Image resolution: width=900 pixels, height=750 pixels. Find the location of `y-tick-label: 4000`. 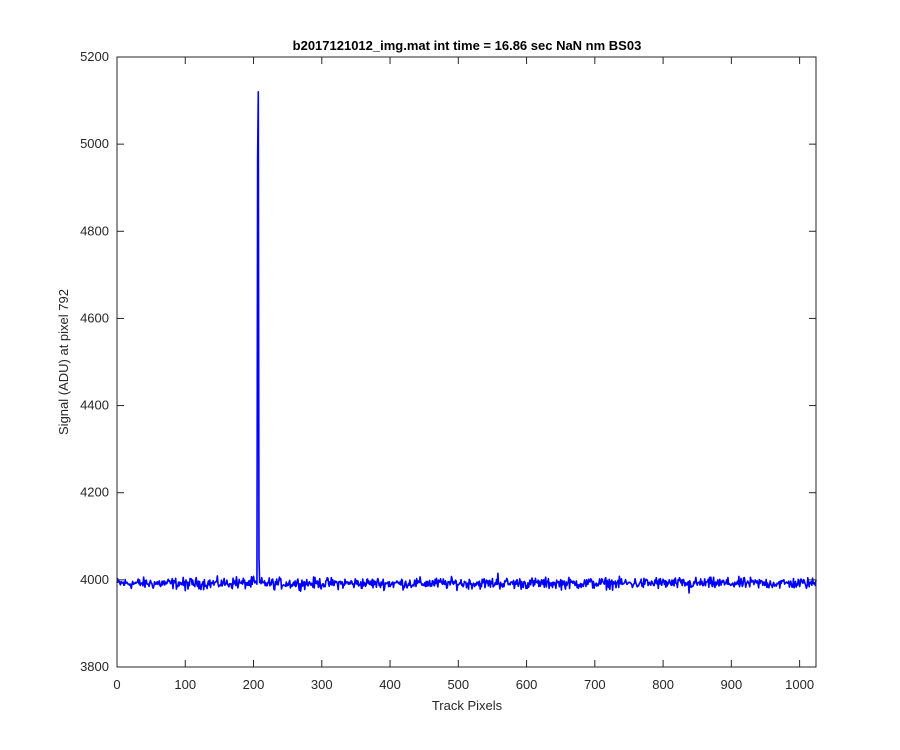

y-tick-label: 4000 is located at coordinates (94, 579).